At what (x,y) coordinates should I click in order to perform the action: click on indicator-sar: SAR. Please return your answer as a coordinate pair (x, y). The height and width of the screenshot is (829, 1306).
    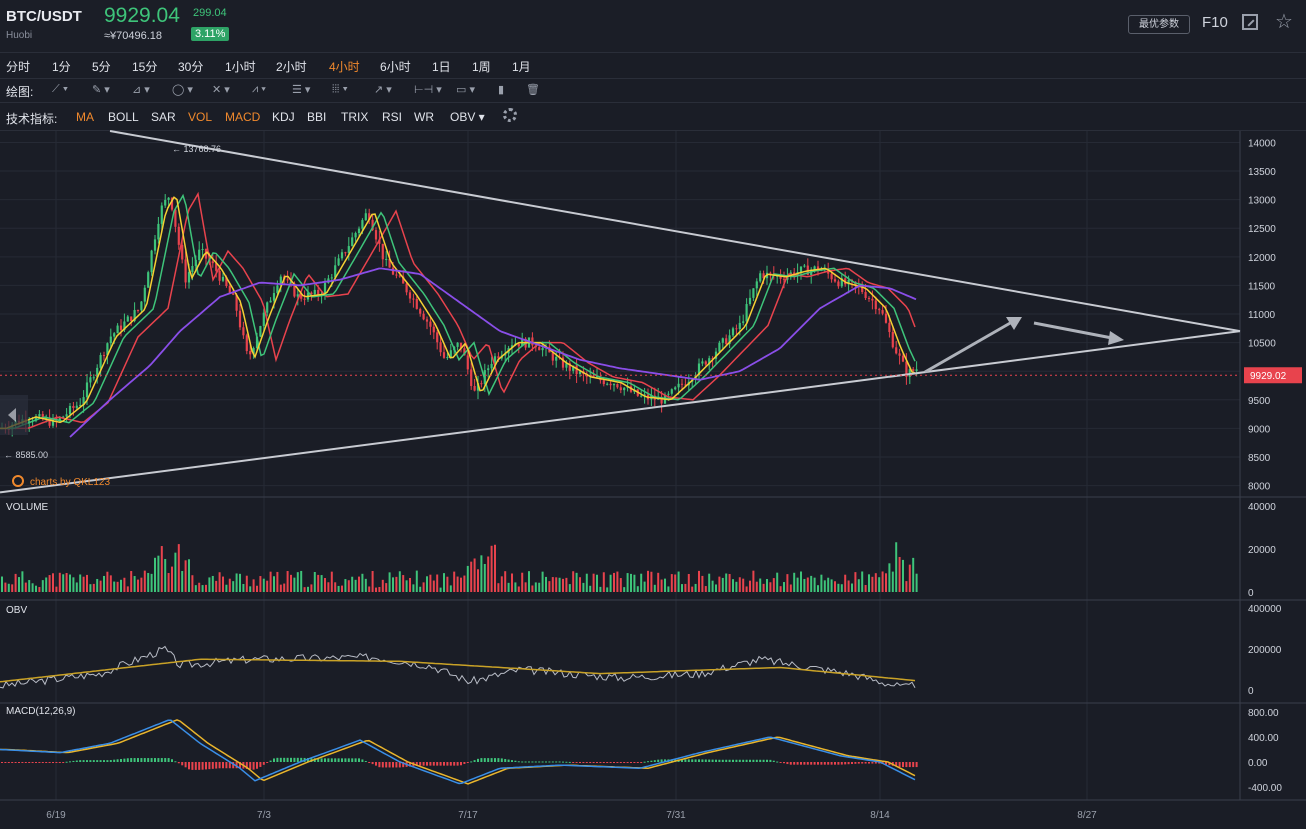
    Looking at the image, I should click on (163, 117).